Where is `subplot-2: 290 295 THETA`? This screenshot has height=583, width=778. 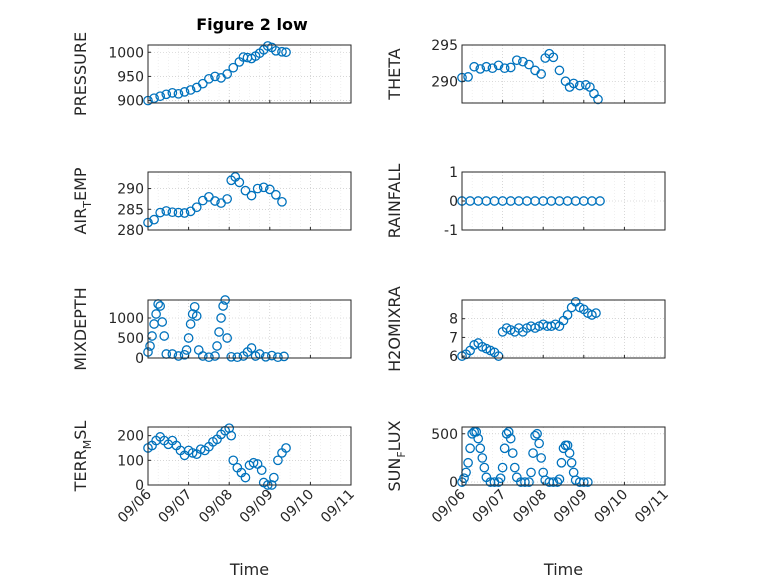
subplot-2: 290 295 THETA is located at coordinates (525, 71).